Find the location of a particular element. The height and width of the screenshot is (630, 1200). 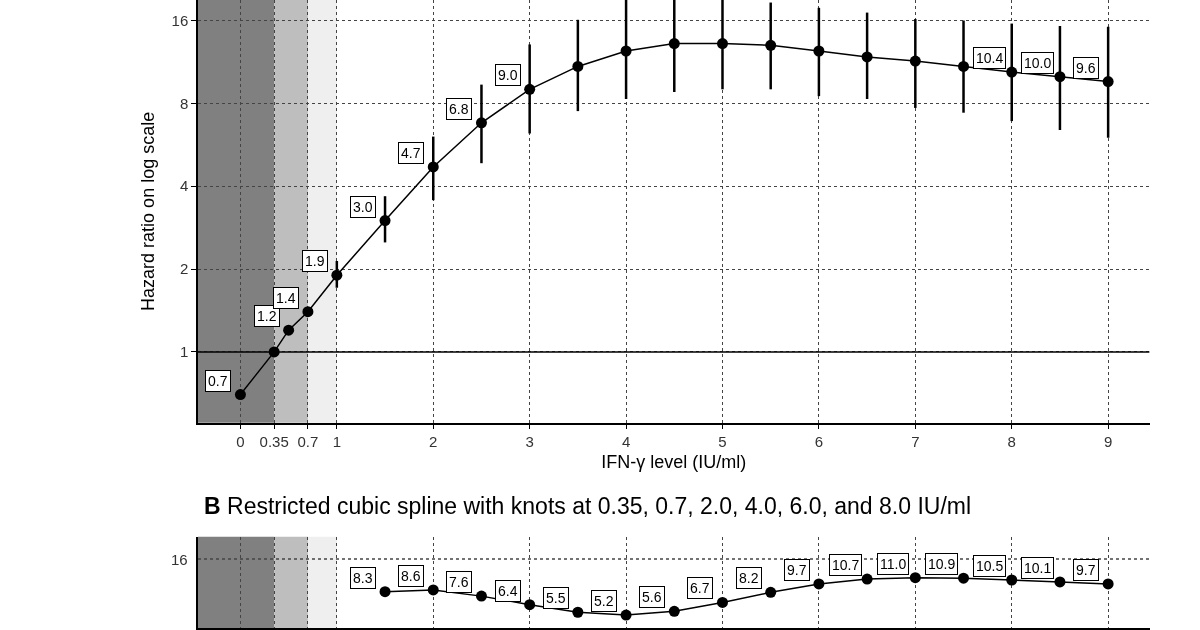

data-label: 5.2 is located at coordinates (604, 601).